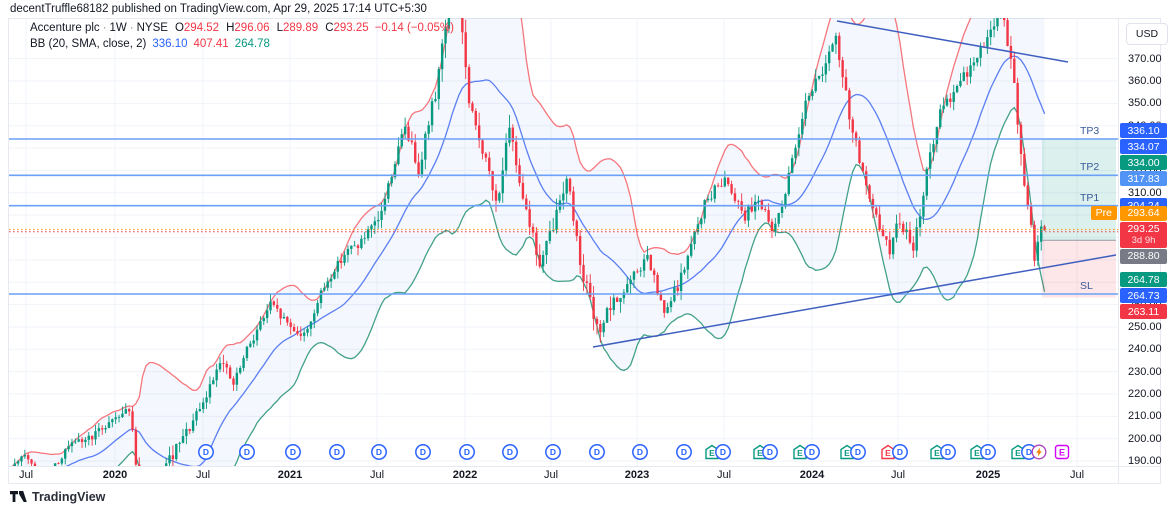  What do you see at coordinates (1143, 147) in the screenshot?
I see `price-badge-334.07: 334.07` at bounding box center [1143, 147].